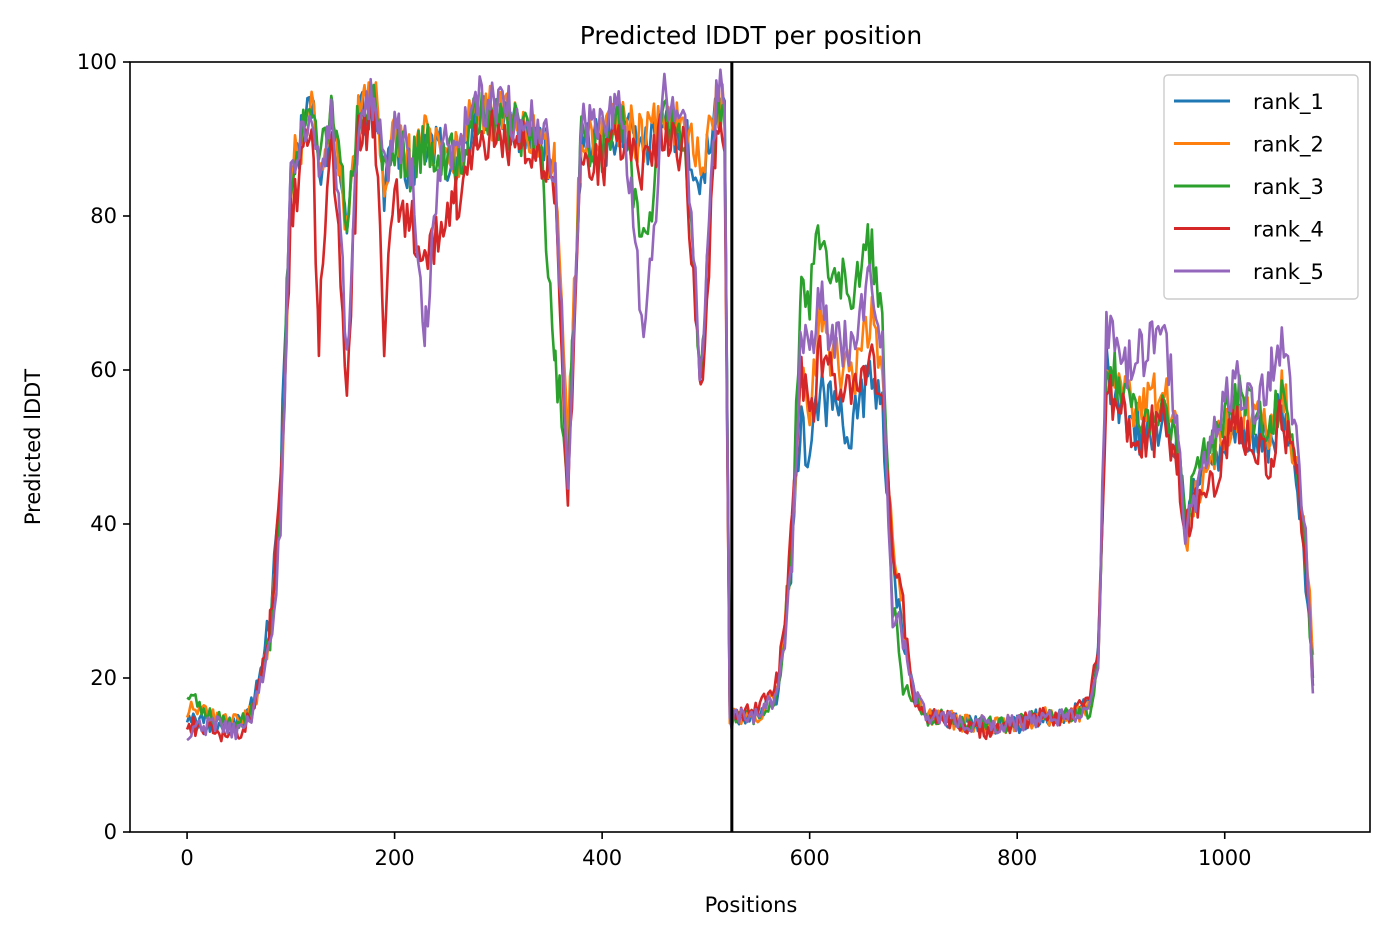  I want to click on x-tick-label: 0, so click(186, 858).